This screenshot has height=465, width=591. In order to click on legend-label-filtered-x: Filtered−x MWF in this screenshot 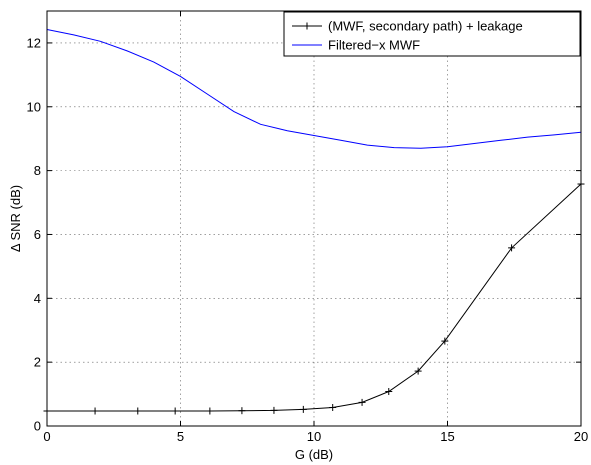, I will do `click(374, 45)`.